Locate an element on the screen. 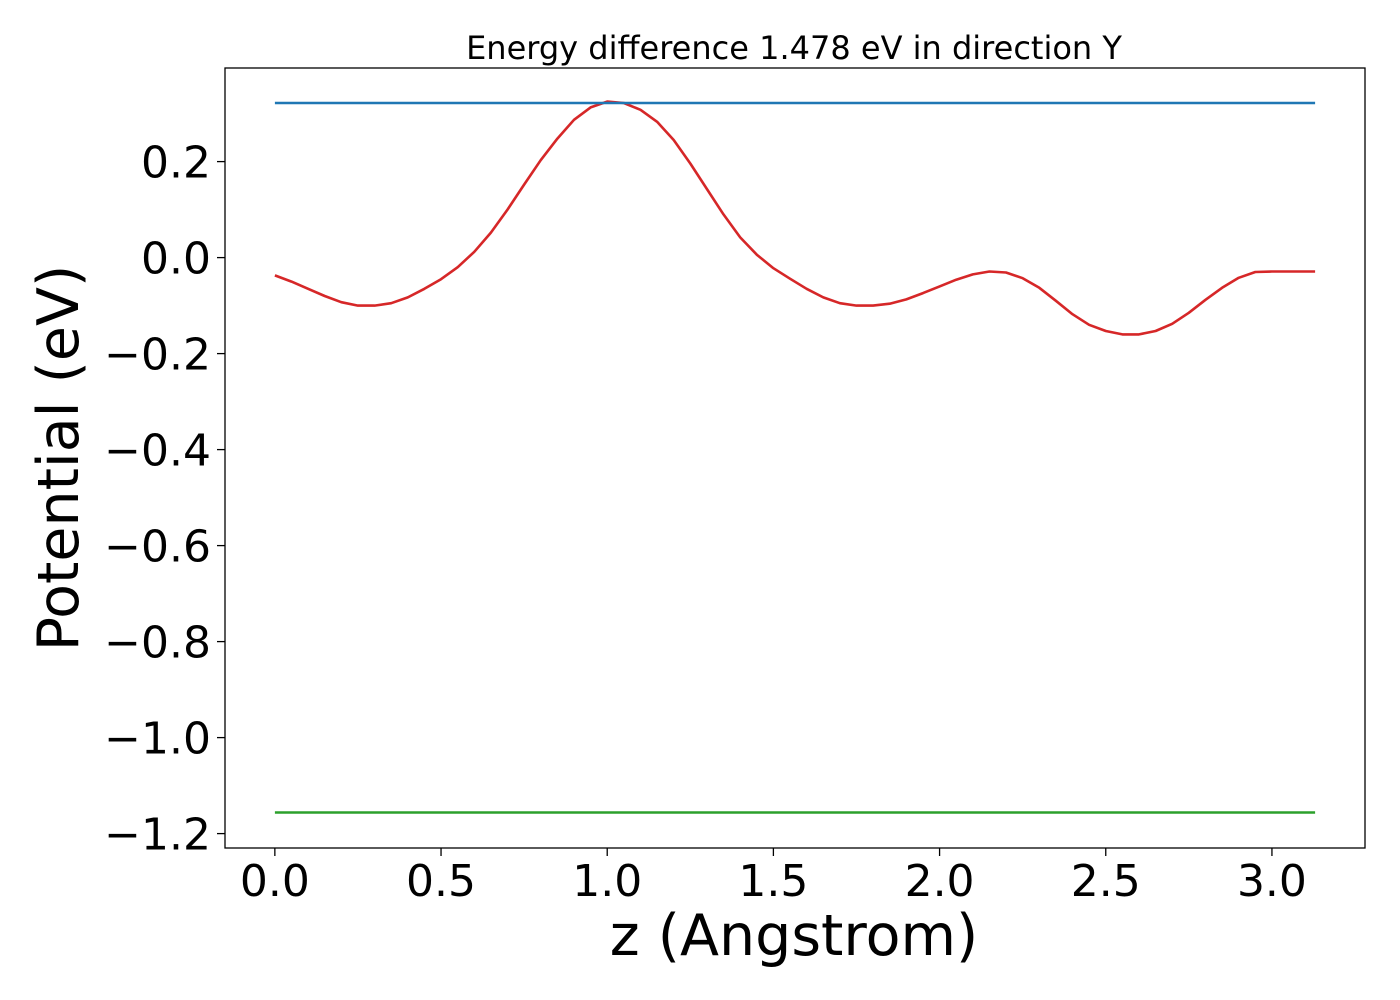  x-tick-label: 2.5 is located at coordinates (1106, 881).